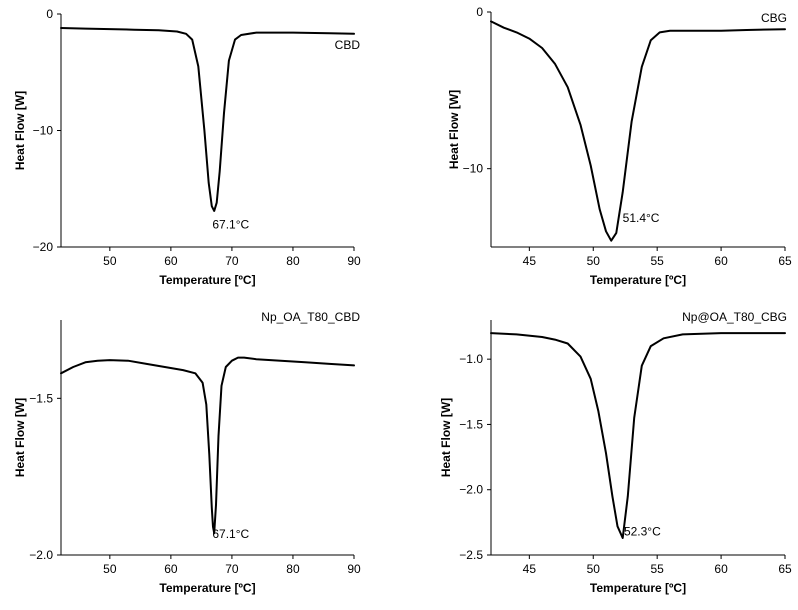 The height and width of the screenshot is (610, 798). What do you see at coordinates (310, 317) in the screenshot?
I see `legend-label: Np_OA_T80_CBD` at bounding box center [310, 317].